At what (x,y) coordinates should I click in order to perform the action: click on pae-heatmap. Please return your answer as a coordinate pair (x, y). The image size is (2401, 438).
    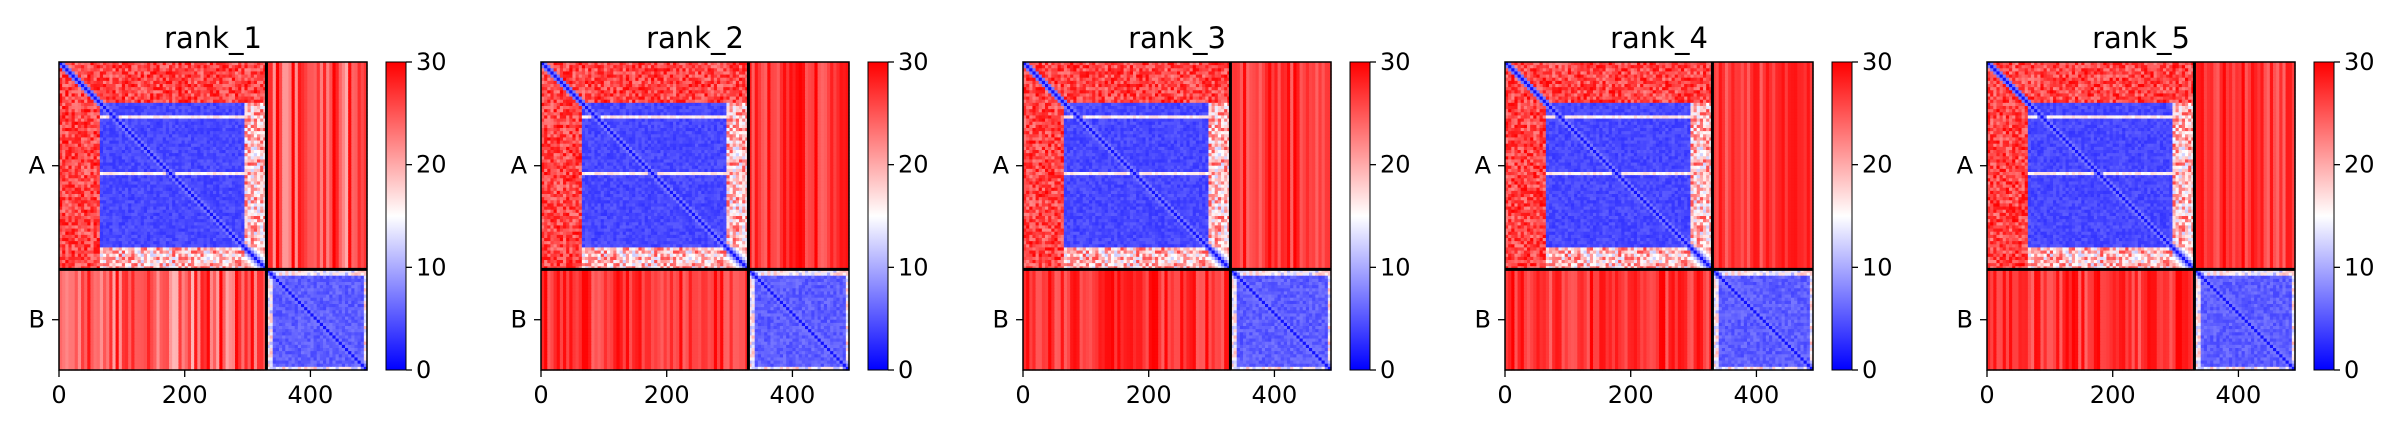
    Looking at the image, I should click on (213, 216).